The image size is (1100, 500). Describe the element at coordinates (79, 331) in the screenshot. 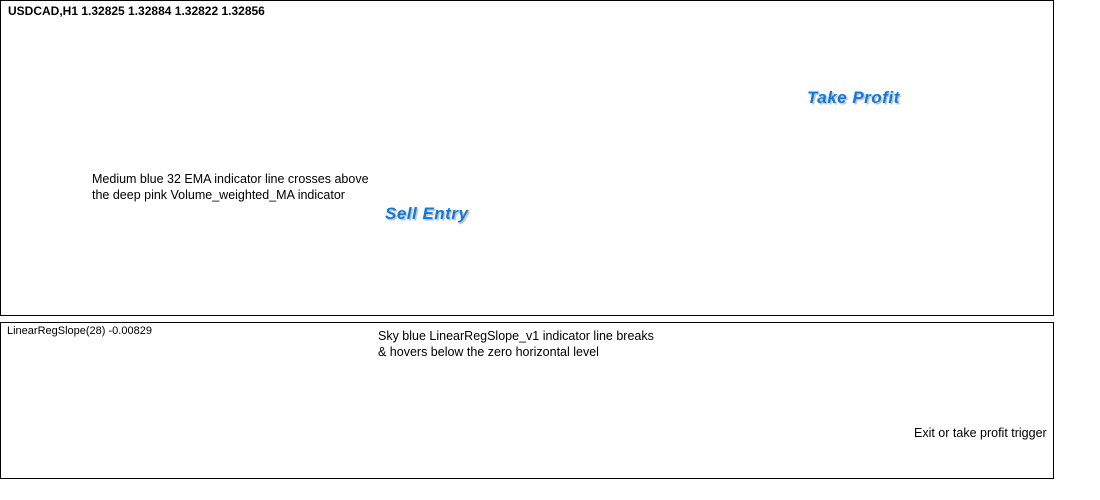

I see `subindicator-label: LinearRegSlope(28) -0.00829` at that location.